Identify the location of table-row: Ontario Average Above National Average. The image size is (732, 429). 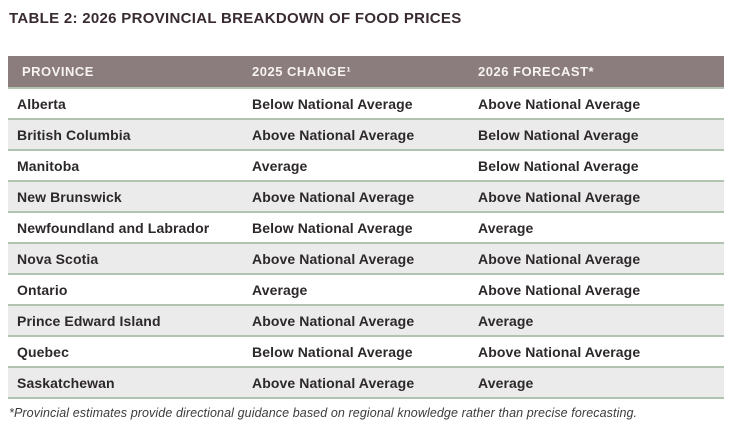
(366, 290).